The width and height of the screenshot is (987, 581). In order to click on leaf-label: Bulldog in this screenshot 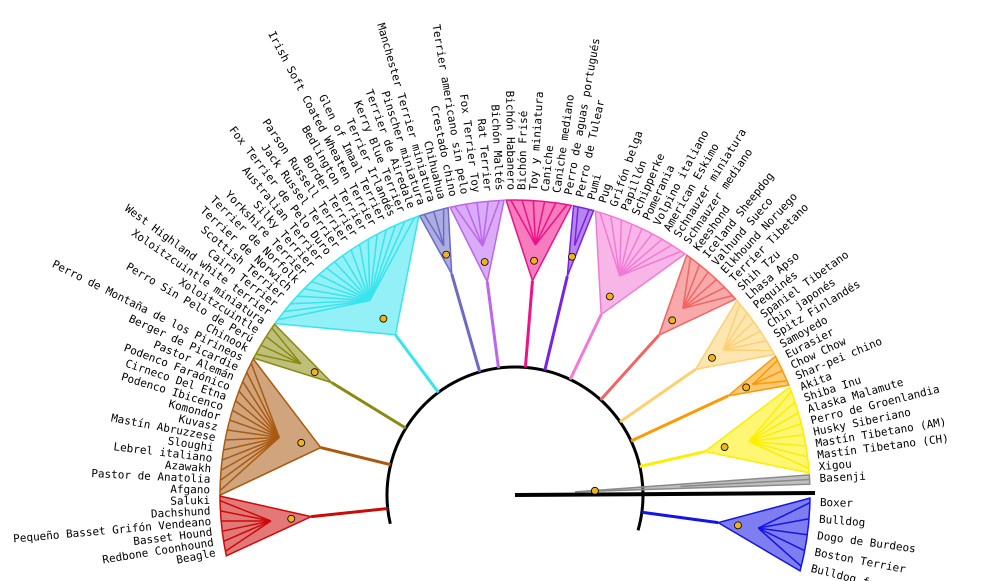, I will do `click(842, 521)`.